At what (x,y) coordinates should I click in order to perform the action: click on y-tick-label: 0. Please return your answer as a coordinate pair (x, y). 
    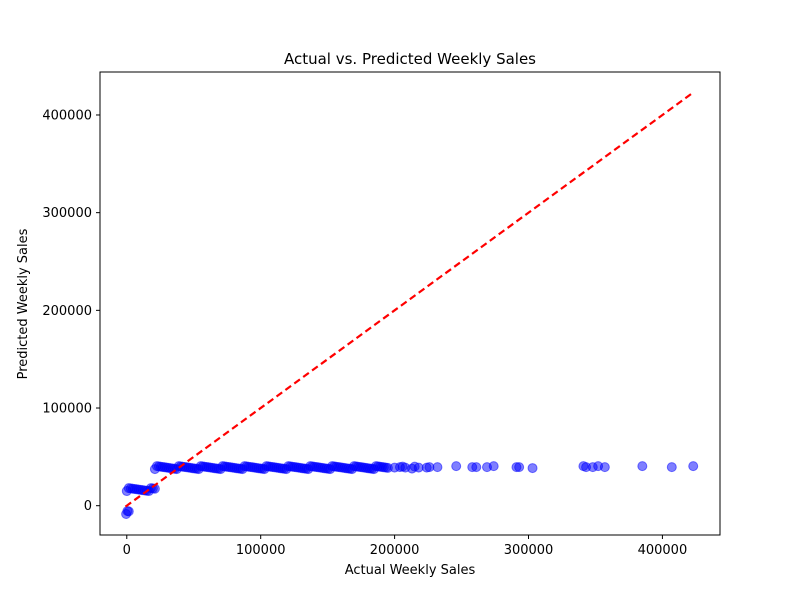
    Looking at the image, I should click on (88, 506).